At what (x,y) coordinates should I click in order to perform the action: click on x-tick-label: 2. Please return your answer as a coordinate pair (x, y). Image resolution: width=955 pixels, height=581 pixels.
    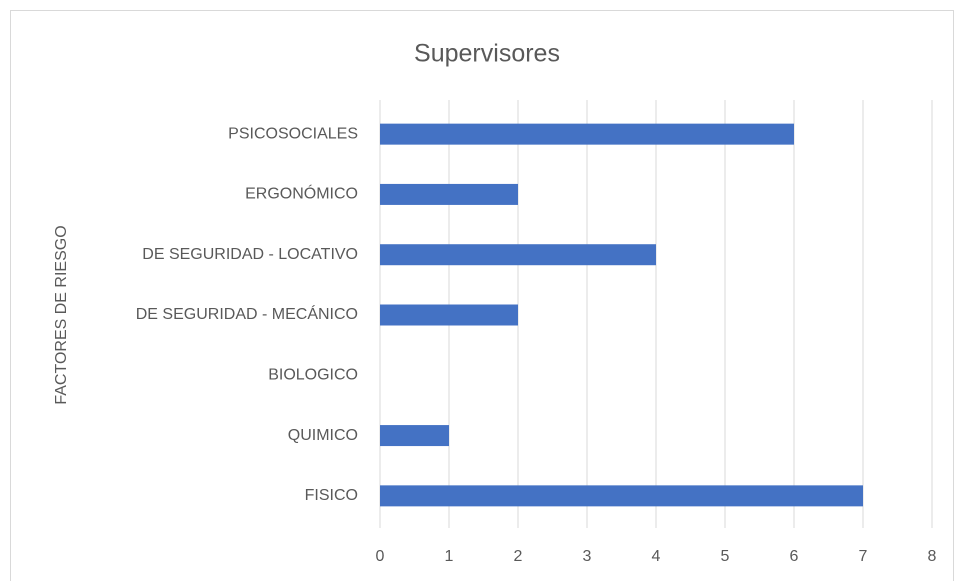
    Looking at the image, I should click on (518, 556).